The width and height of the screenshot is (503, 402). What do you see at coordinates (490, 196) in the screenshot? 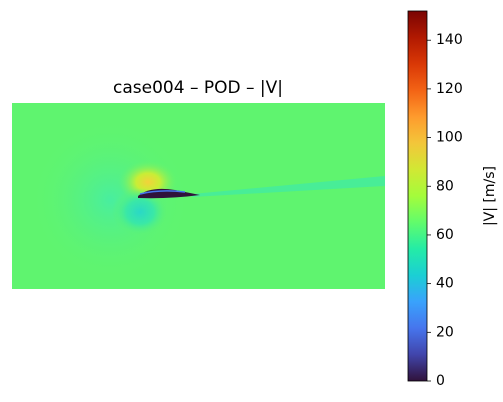
I see `colorbar-label: |V| [m/s]` at bounding box center [490, 196].